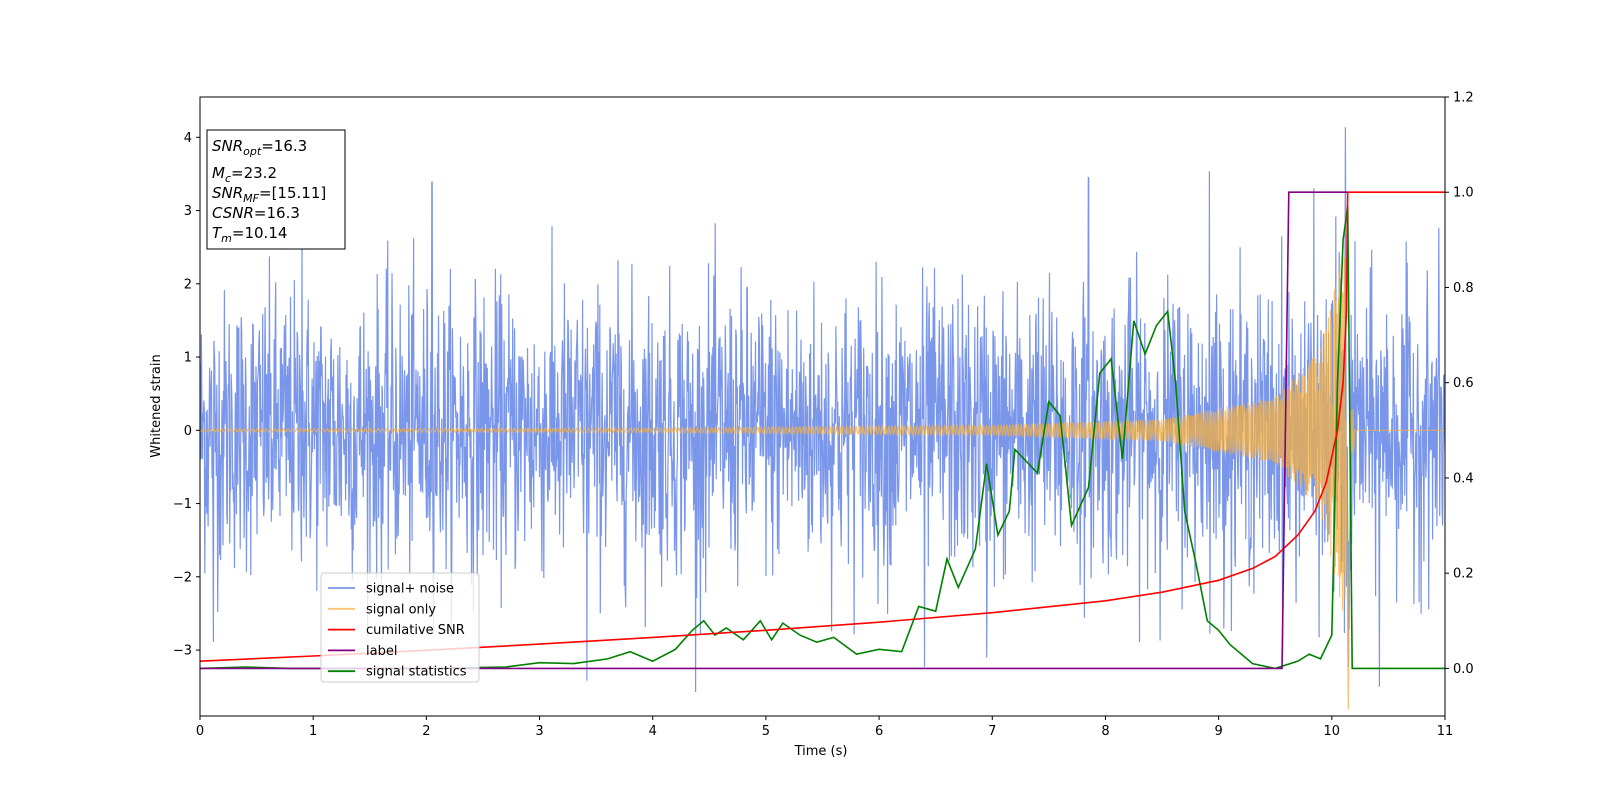 This screenshot has height=800, width=1600. What do you see at coordinates (1463, 669) in the screenshot?
I see `y2-tick-label: 0.0` at bounding box center [1463, 669].